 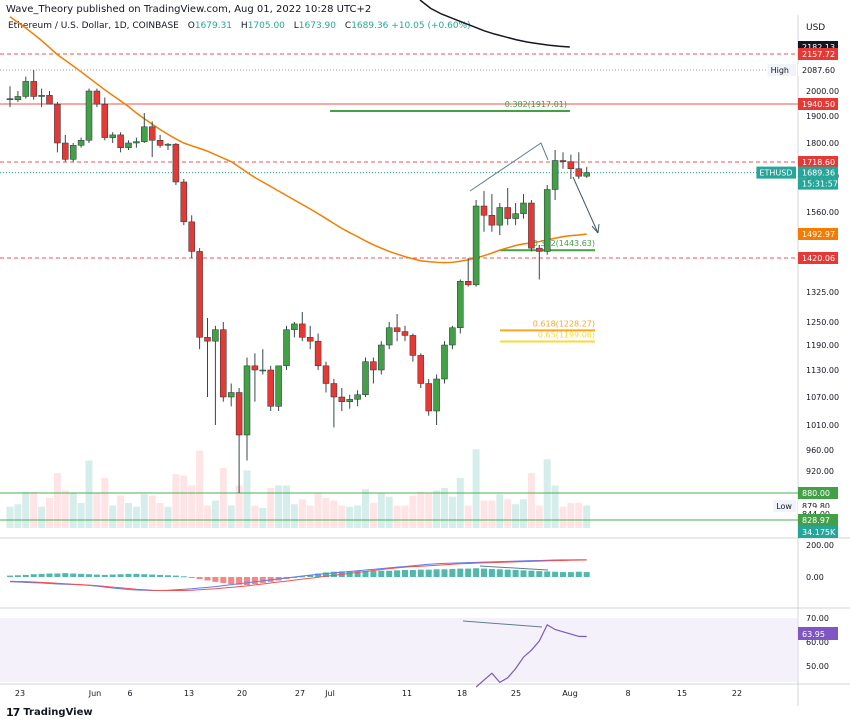 What do you see at coordinates (820, 184) in the screenshot?
I see `countdown-label: 15:31:57` at bounding box center [820, 184].